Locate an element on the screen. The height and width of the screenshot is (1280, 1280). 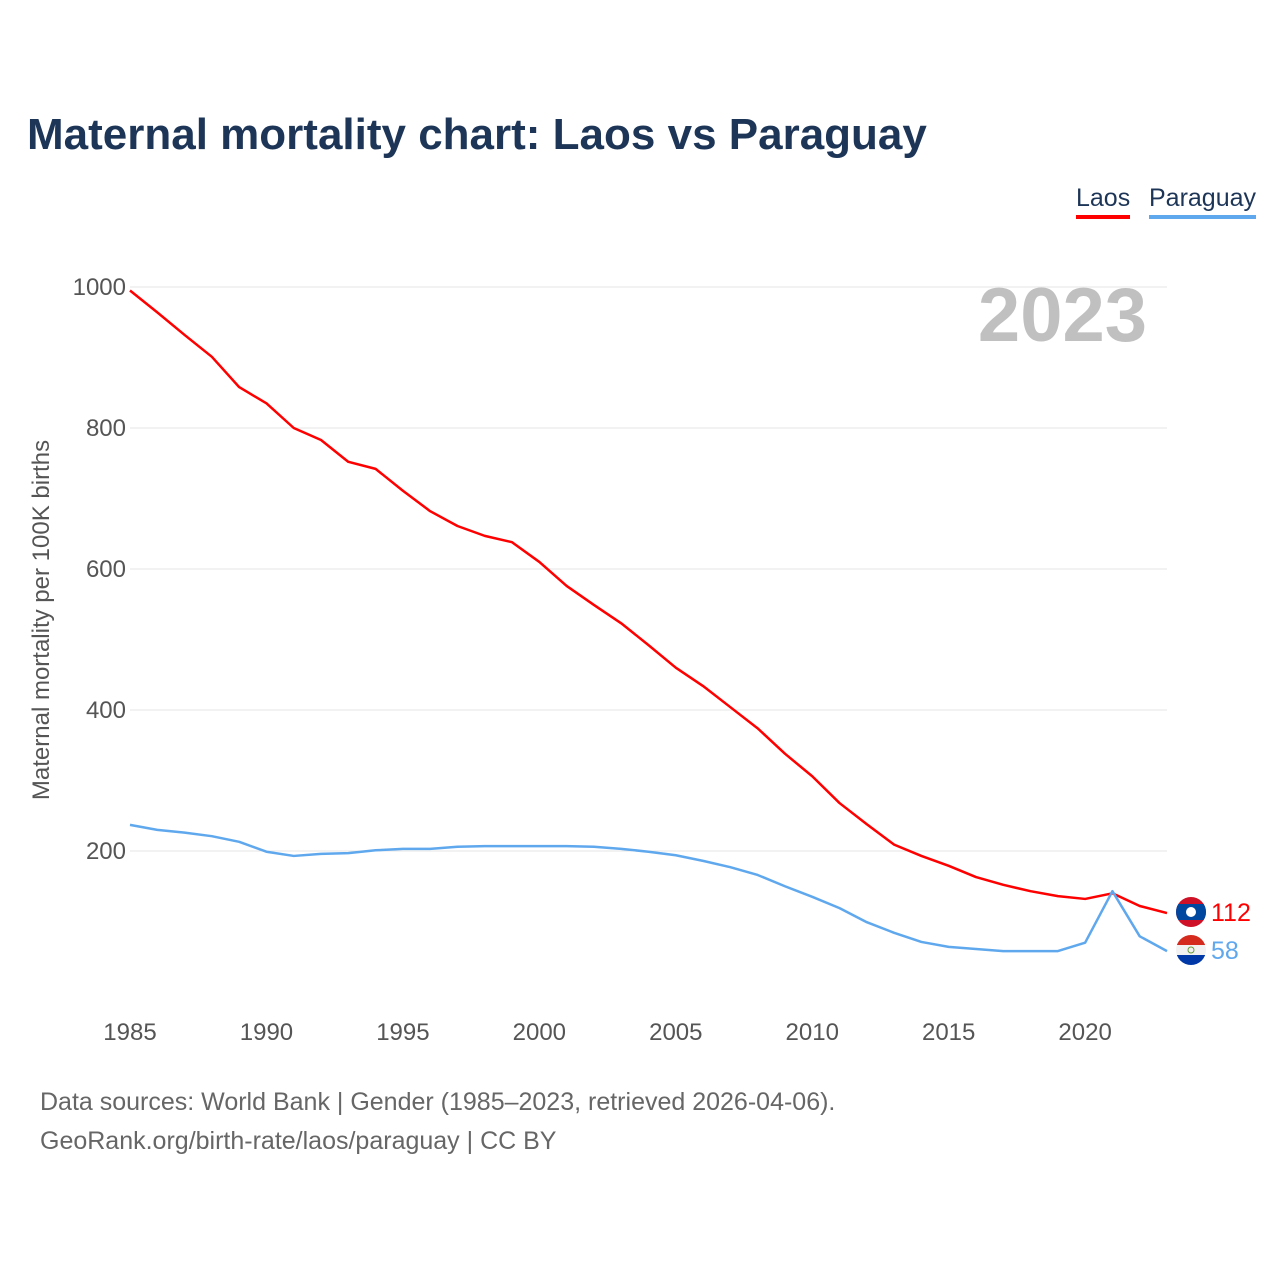
flag-laos-icon is located at coordinates (1191, 912).